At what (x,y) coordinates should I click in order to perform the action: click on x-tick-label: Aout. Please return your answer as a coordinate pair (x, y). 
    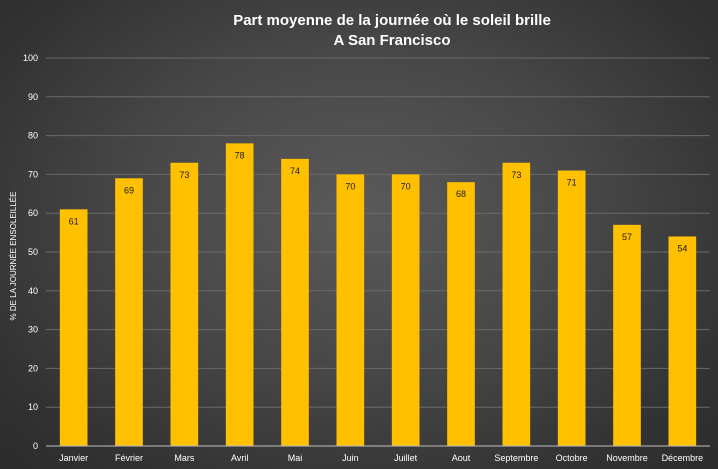
    Looking at the image, I should click on (461, 458).